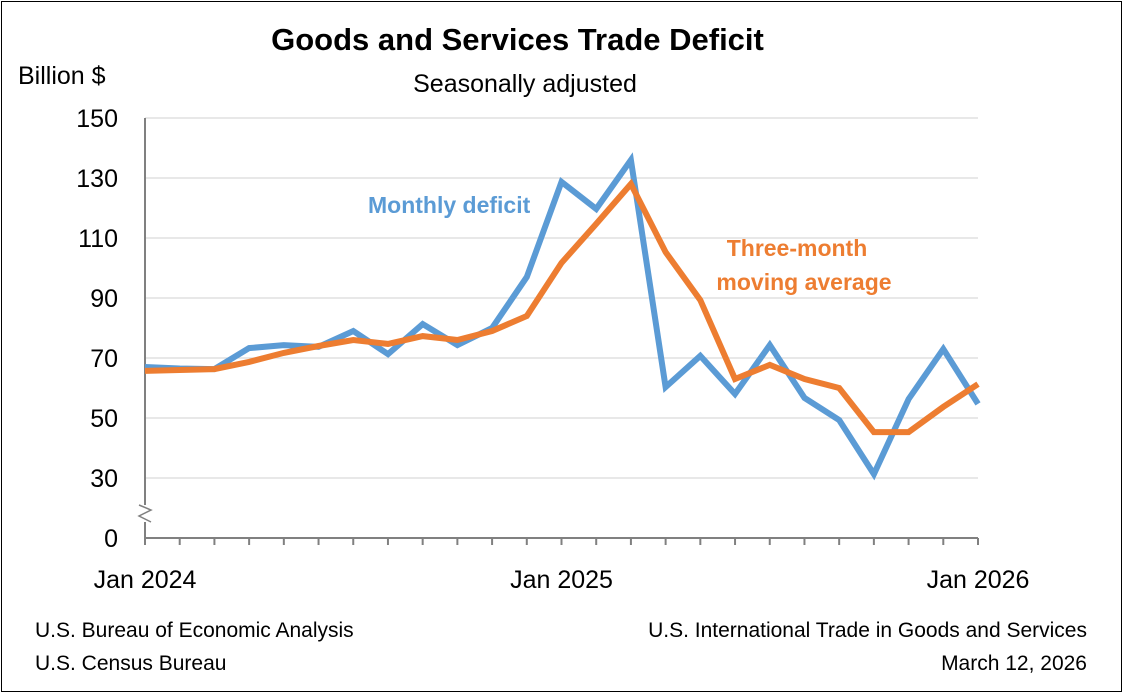  I want to click on chart-title: Goods and Services Trade Deficit, so click(517, 39).